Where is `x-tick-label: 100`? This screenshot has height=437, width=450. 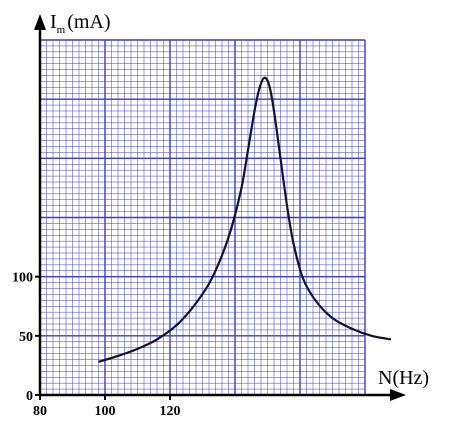
x-tick-label: 100 is located at coordinates (105, 411).